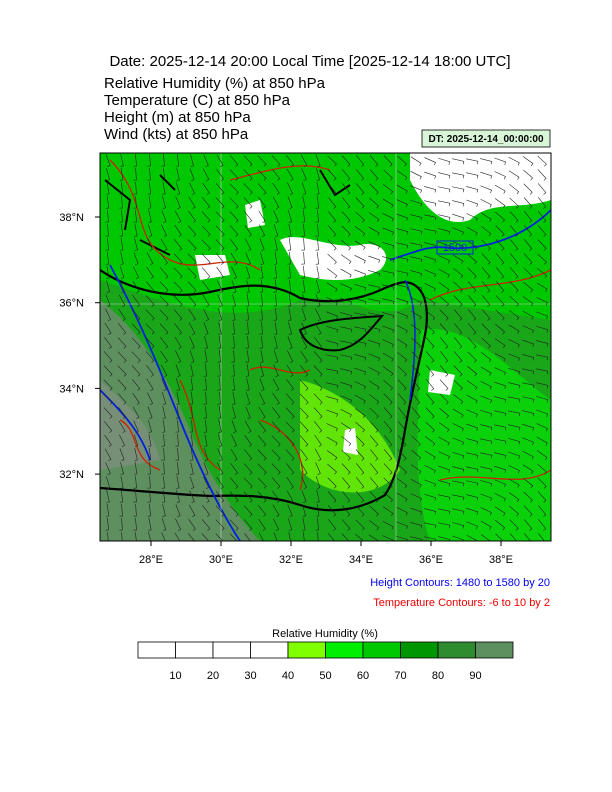 Image resolution: width=612 pixels, height=792 pixels. Describe the element at coordinates (213, 676) in the screenshot. I see `colorbar-label: 20` at that location.